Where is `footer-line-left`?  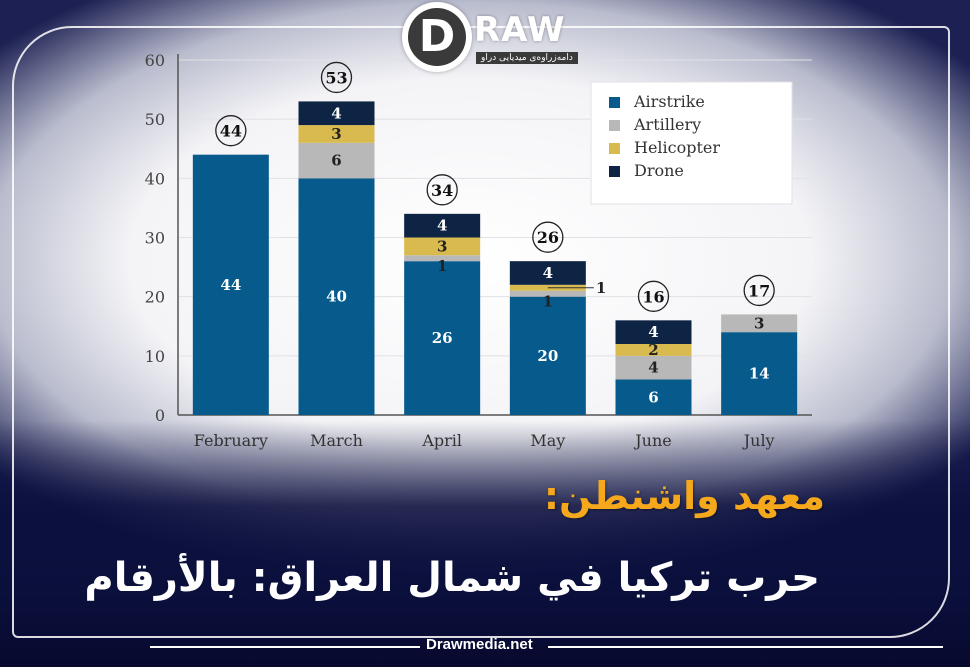
footer-line-left is located at coordinates (285, 647).